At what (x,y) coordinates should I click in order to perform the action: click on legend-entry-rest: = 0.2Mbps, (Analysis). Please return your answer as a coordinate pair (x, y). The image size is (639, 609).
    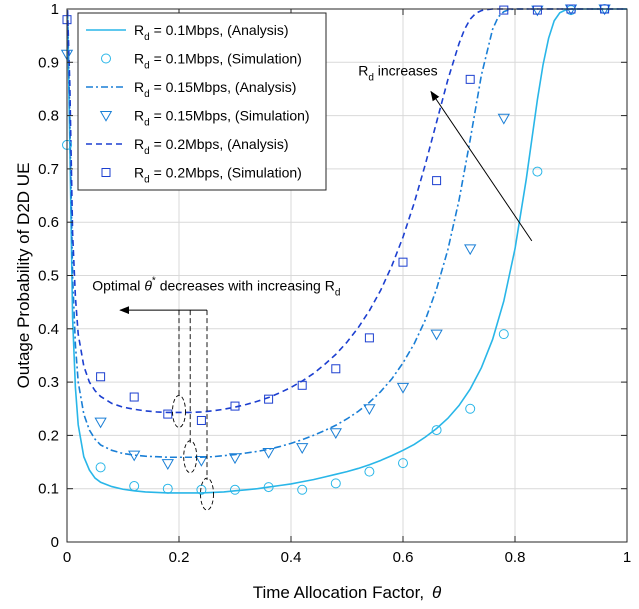
    Looking at the image, I should click on (219, 144).